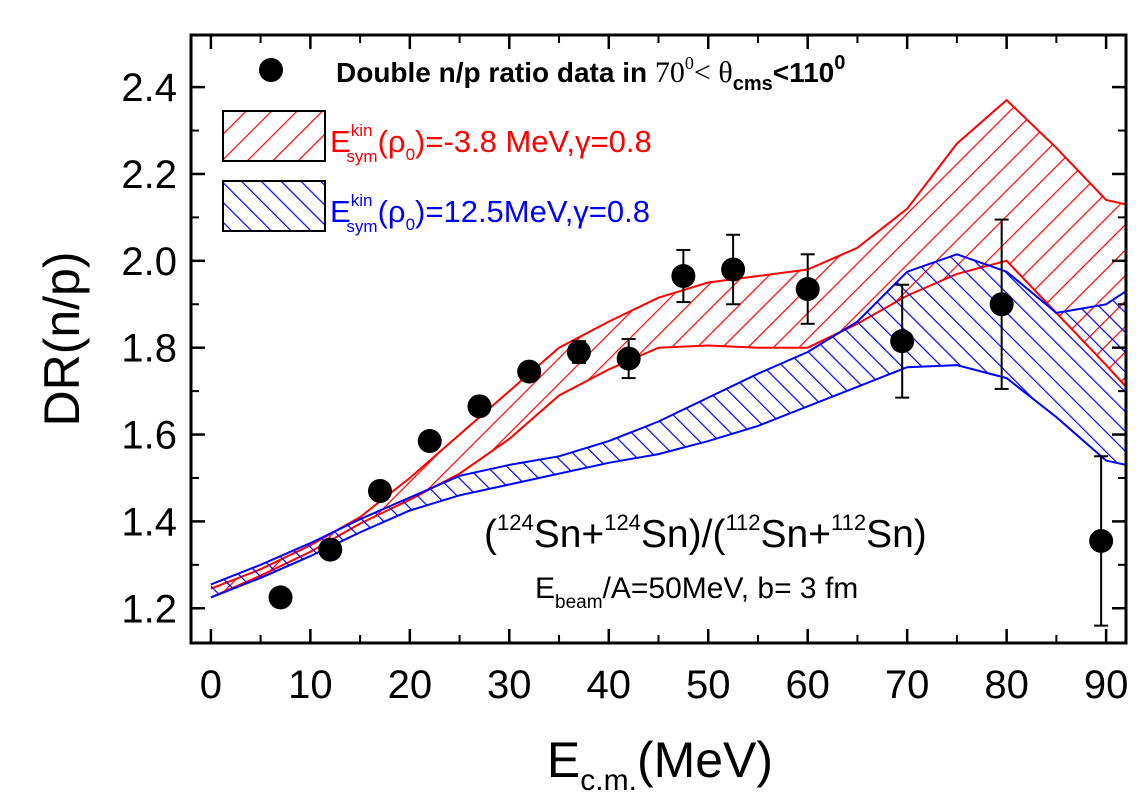 This screenshot has height=812, width=1148. I want to click on x-axis-title-sub: c.m., so click(608, 780).